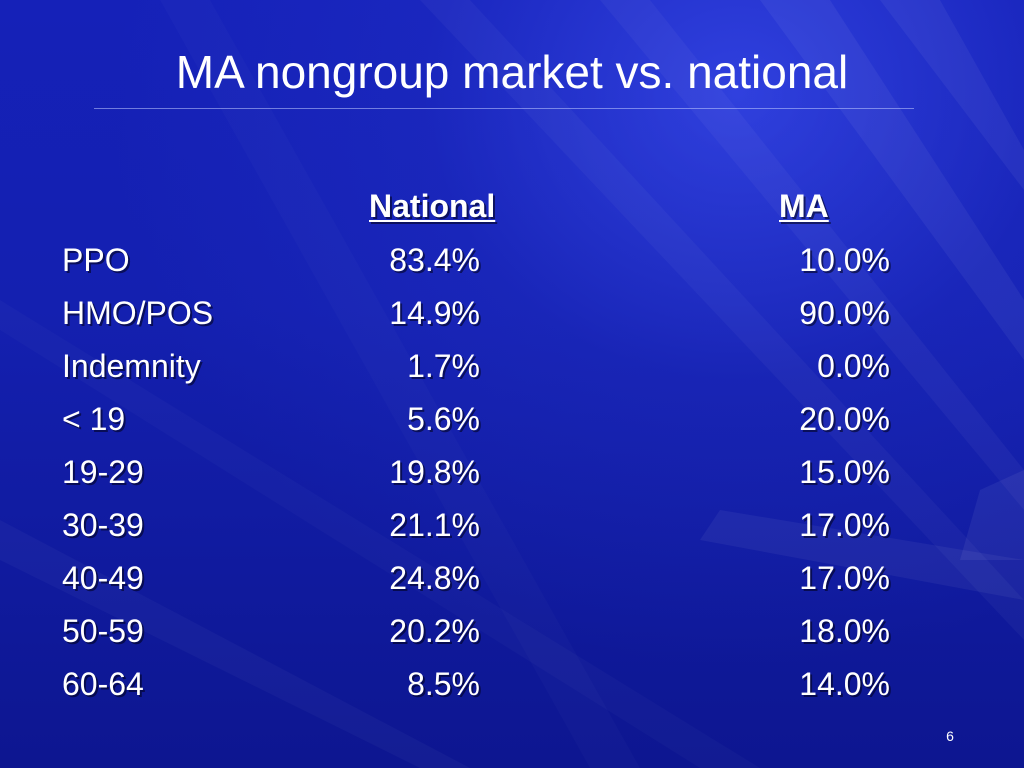  What do you see at coordinates (844, 313) in the screenshot?
I see `ma-value: 90.0%` at bounding box center [844, 313].